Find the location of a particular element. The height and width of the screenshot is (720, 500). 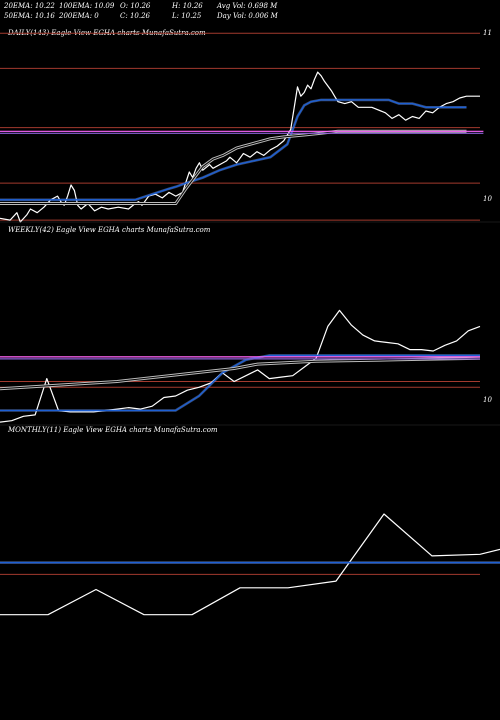

daily-ema-line-2-inner is located at coordinates (233, 167).